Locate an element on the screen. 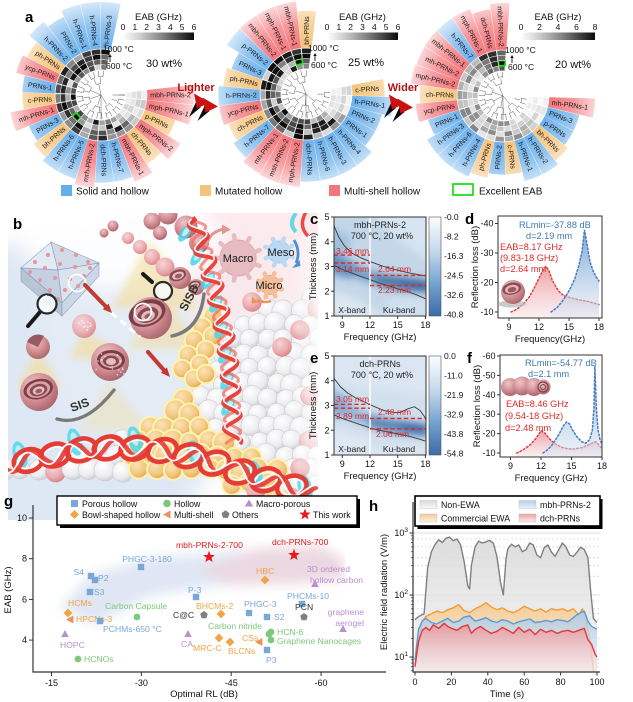  svg-text: 2.64 mm is located at coordinates (394, 269).